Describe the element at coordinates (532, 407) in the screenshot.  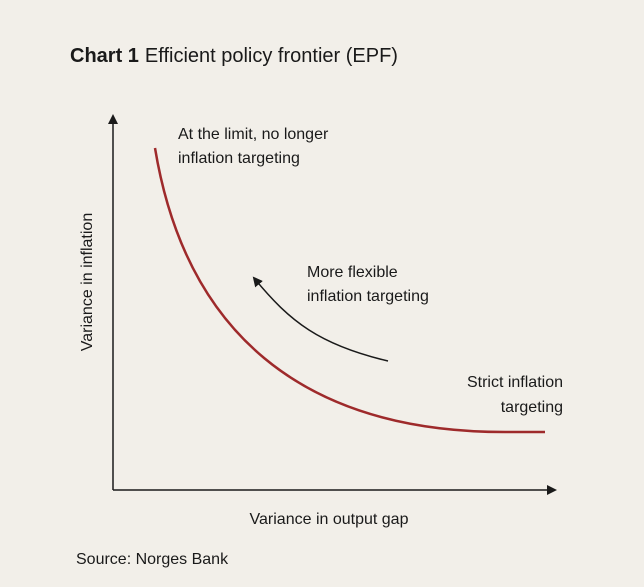
I see `annotation-line: targeting` at that location.